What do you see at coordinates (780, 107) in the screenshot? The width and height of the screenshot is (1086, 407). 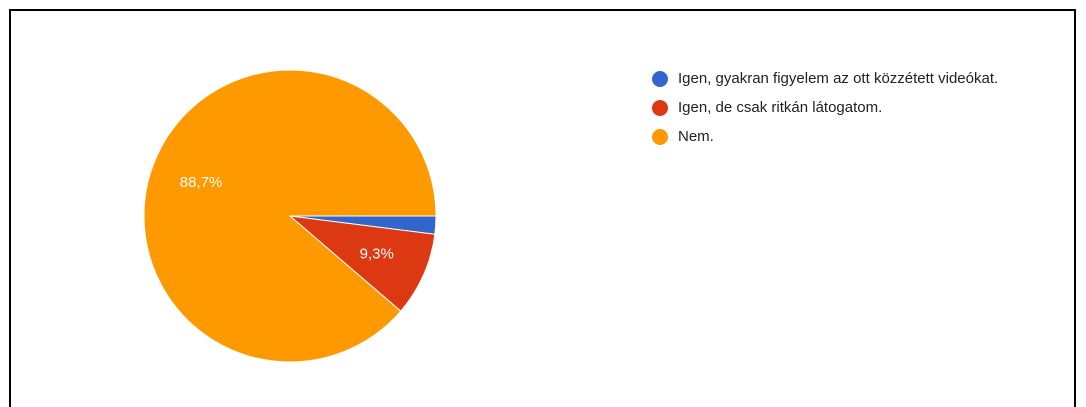 I see `legend-label: Igen, de csak ritkán látogatom.` at bounding box center [780, 107].